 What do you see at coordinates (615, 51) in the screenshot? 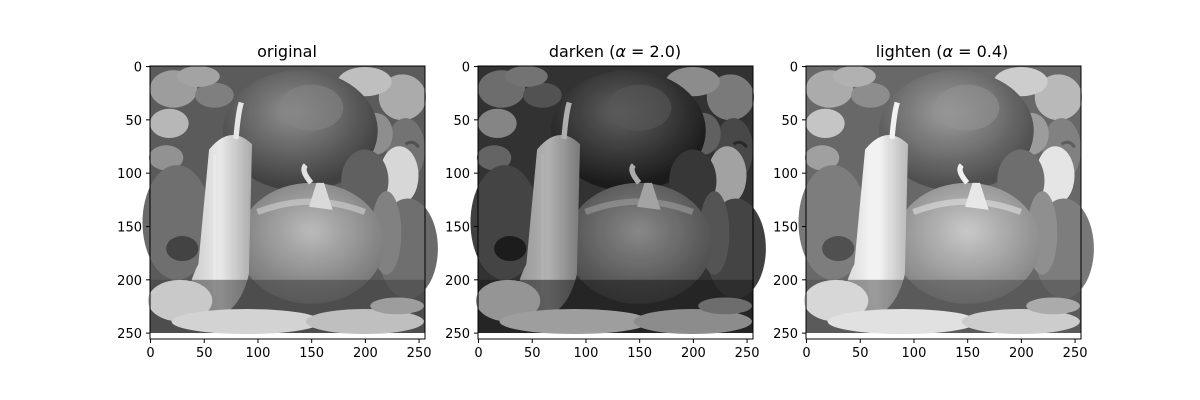
I see `panel-title-darken: darken (α = 2.0)` at bounding box center [615, 51].